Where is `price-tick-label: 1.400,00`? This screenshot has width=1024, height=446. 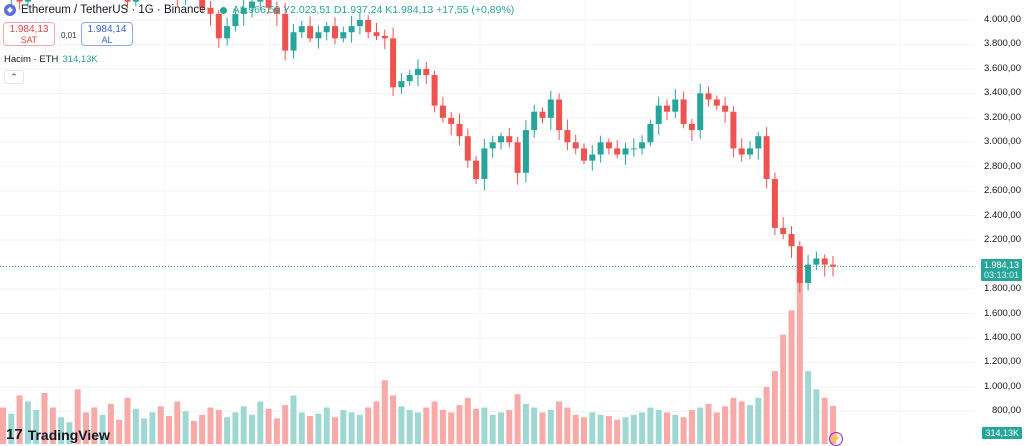
price-tick-label: 1.400,00 is located at coordinates (1002, 337).